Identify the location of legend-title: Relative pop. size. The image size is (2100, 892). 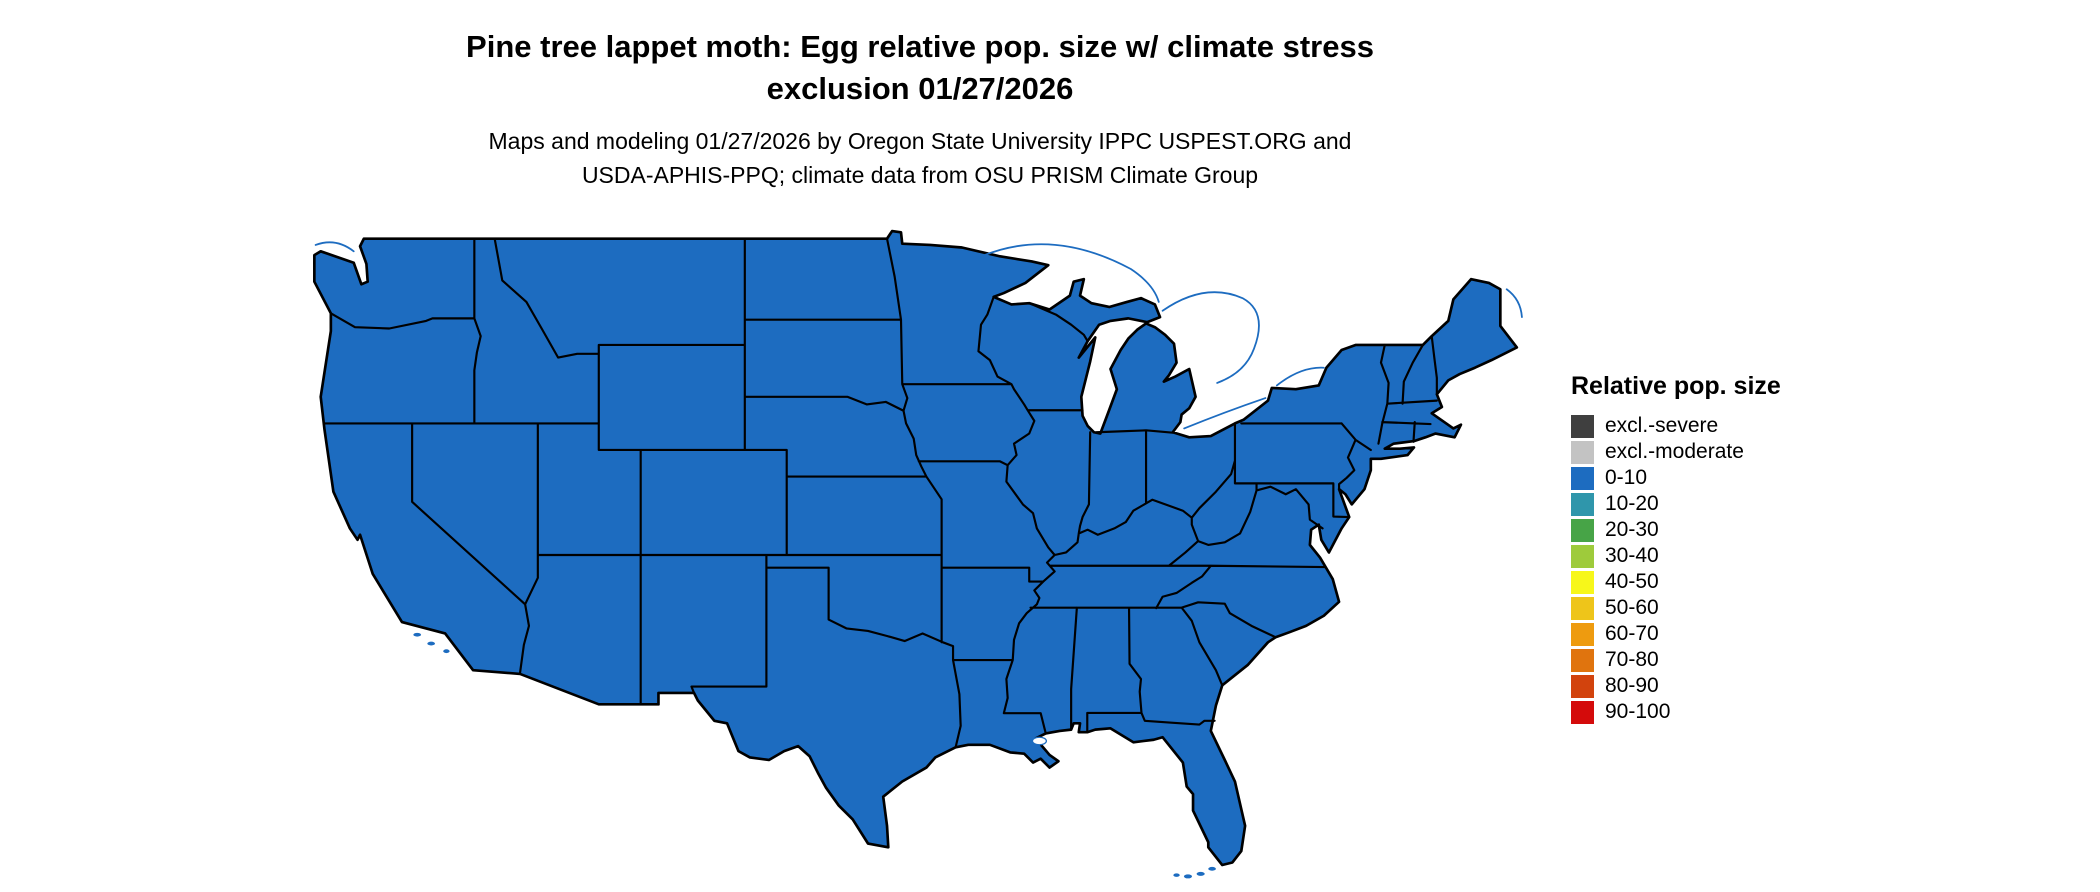
(1676, 386).